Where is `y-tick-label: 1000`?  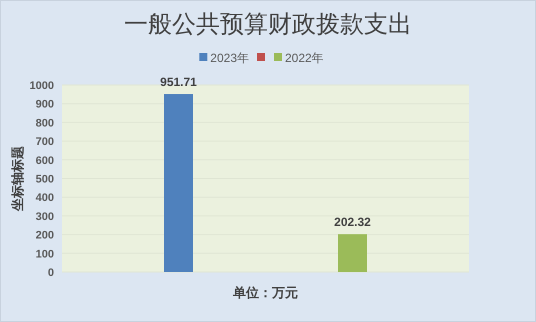
y-tick-label: 1000 is located at coordinates (42, 86).